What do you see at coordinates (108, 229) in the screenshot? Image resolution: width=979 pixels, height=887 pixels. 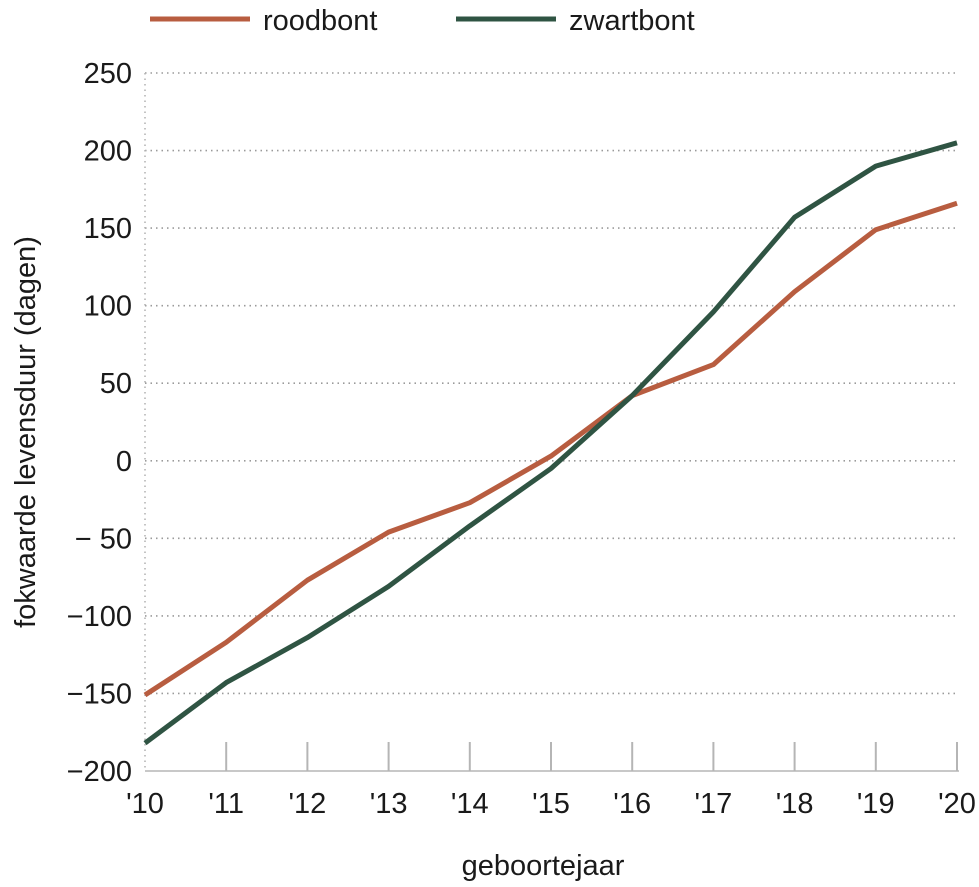 I see `y-tick-label: 150` at bounding box center [108, 229].